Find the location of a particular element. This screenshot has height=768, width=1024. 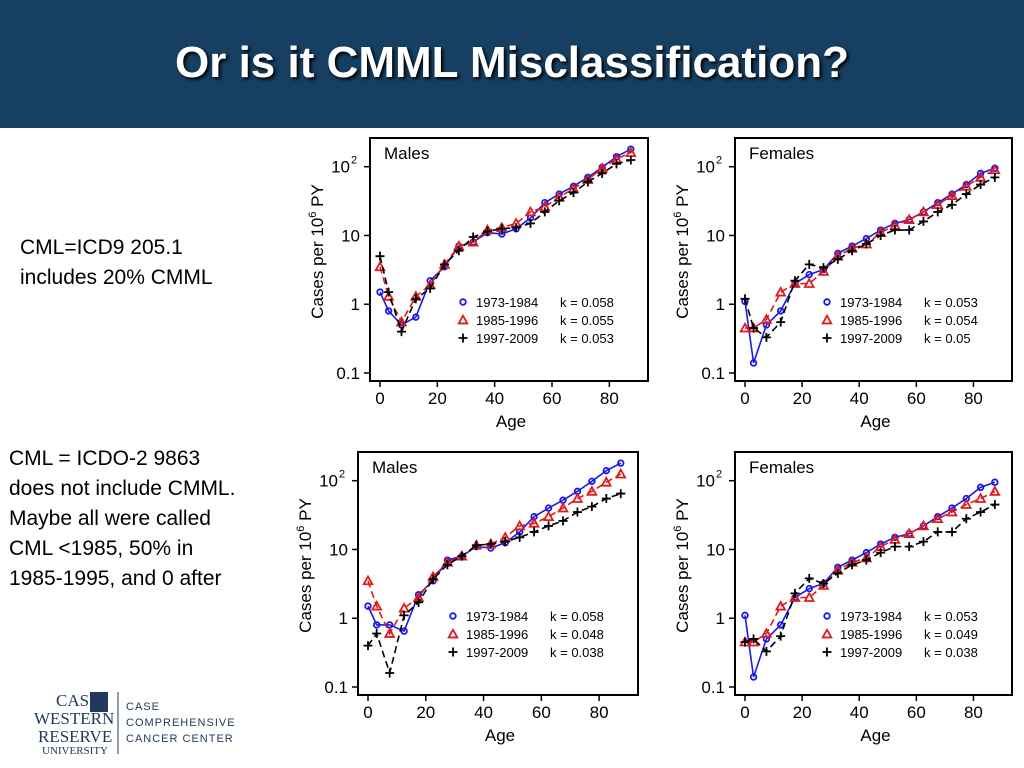

logo-center-line: CASE is located at coordinates (143, 707).